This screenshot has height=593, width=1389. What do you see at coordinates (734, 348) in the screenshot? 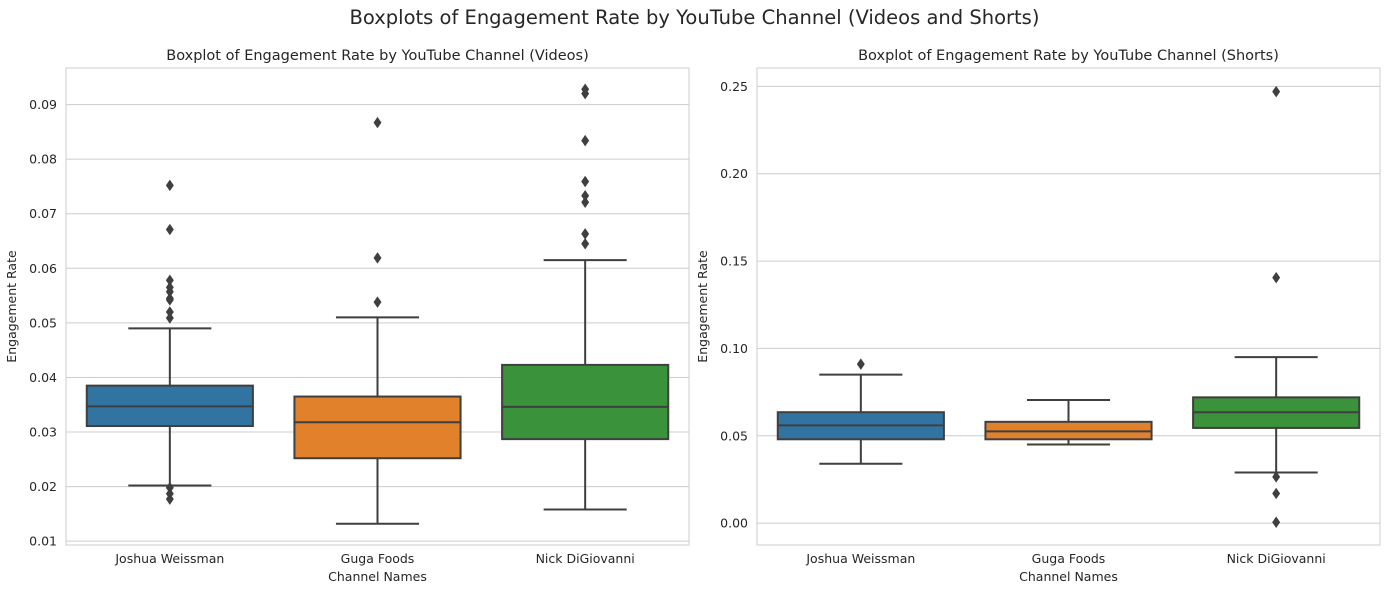
I see `y-tick-label: 0.10` at bounding box center [734, 348].